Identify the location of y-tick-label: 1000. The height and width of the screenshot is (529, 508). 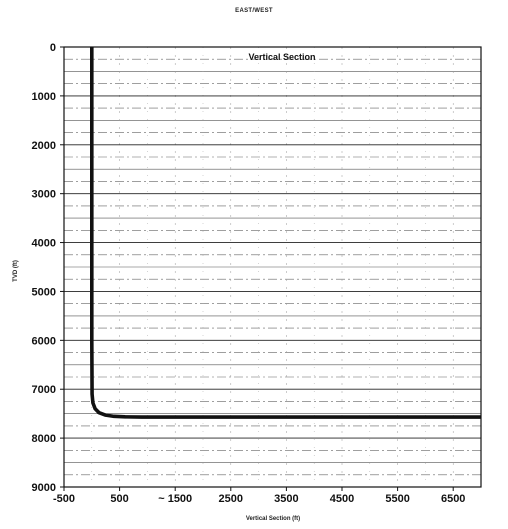
(44, 97).